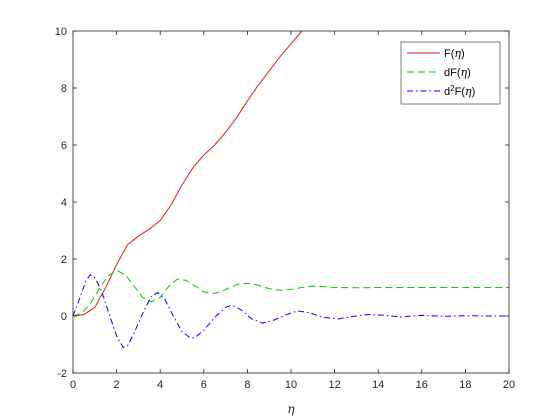 The image size is (560, 418). Describe the element at coordinates (204, 385) in the screenshot. I see `x-tick-label: 6` at that location.